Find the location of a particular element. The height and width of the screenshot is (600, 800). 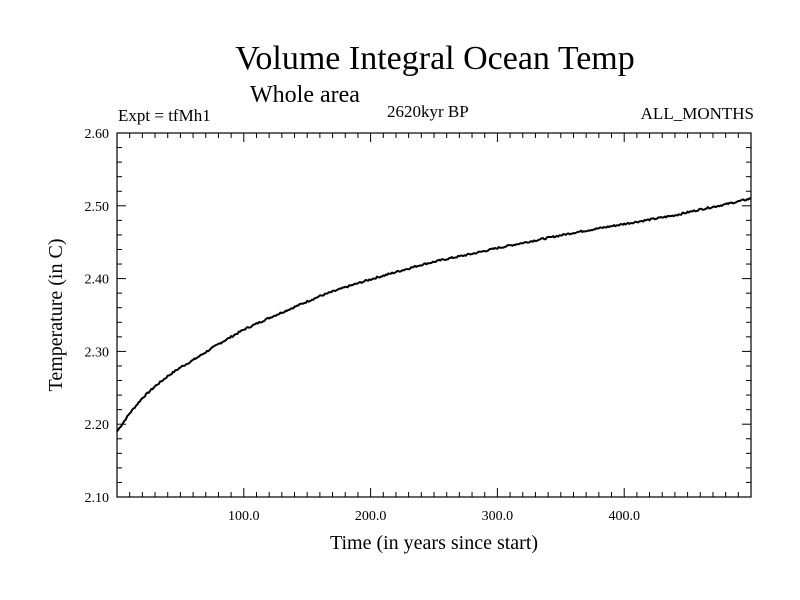

x-tick-label: 200.0 is located at coordinates (371, 516).